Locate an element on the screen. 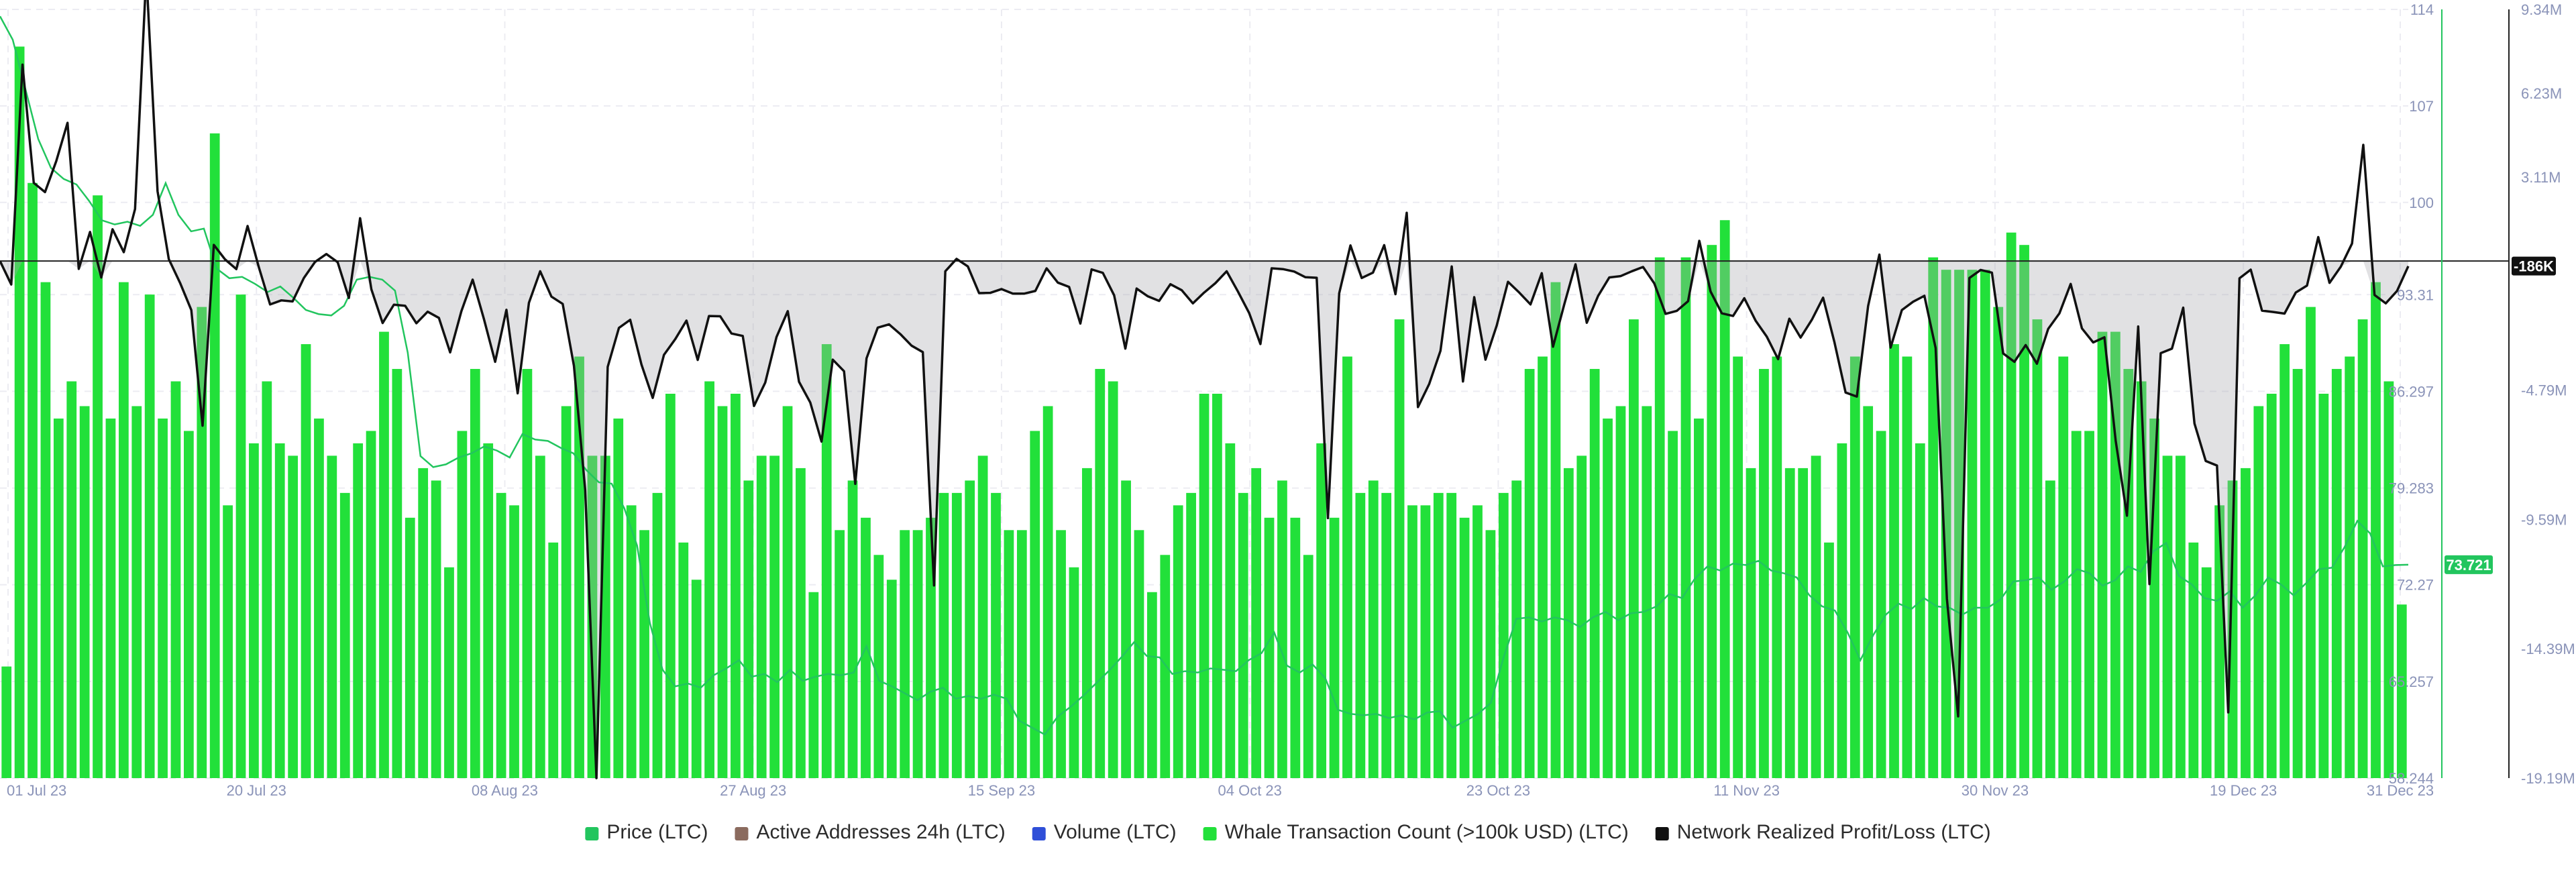  price-tick-label: 114 is located at coordinates (2422, 9).